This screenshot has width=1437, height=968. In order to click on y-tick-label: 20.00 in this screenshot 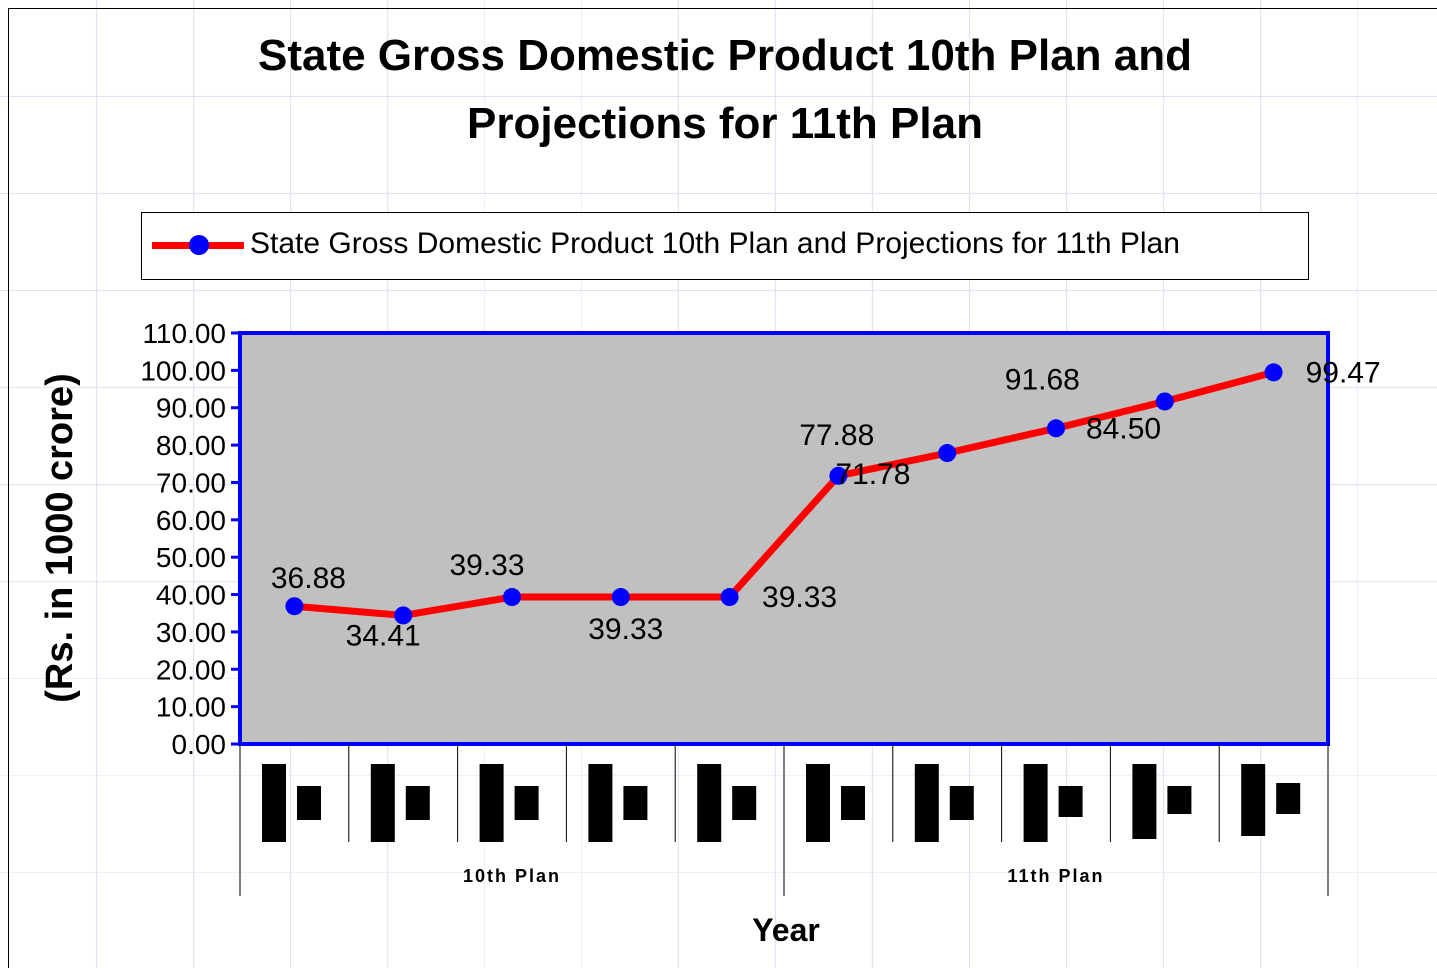, I will do `click(191, 669)`.